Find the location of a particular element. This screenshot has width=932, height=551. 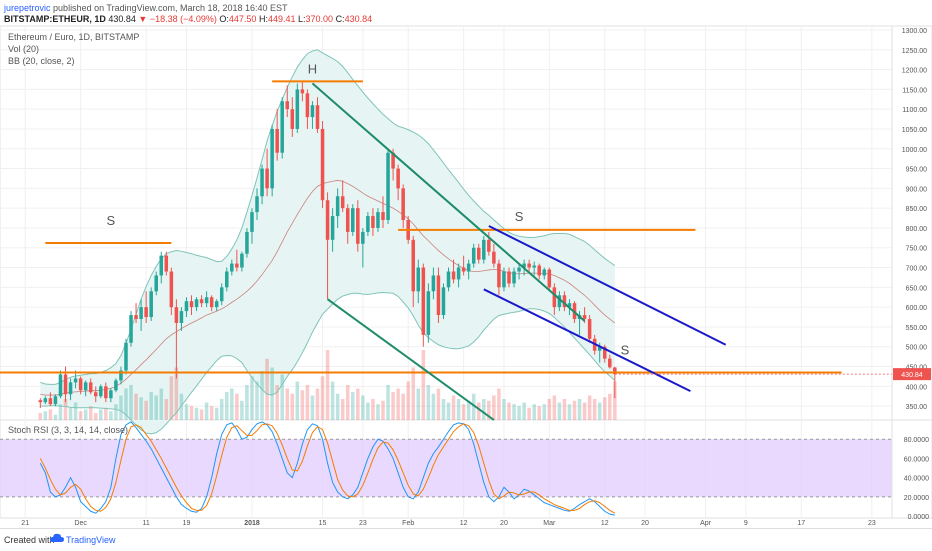

price-tick-label: 950.00 is located at coordinates (917, 170).